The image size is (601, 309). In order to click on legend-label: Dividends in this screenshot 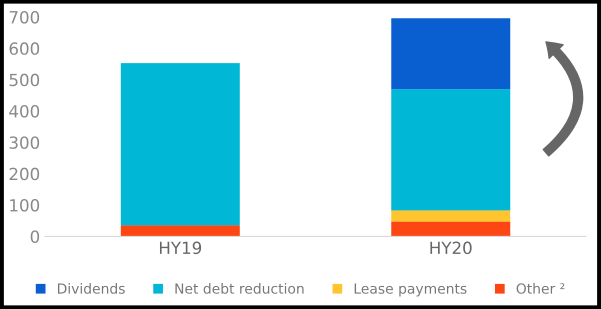, I will do `click(91, 288)`.